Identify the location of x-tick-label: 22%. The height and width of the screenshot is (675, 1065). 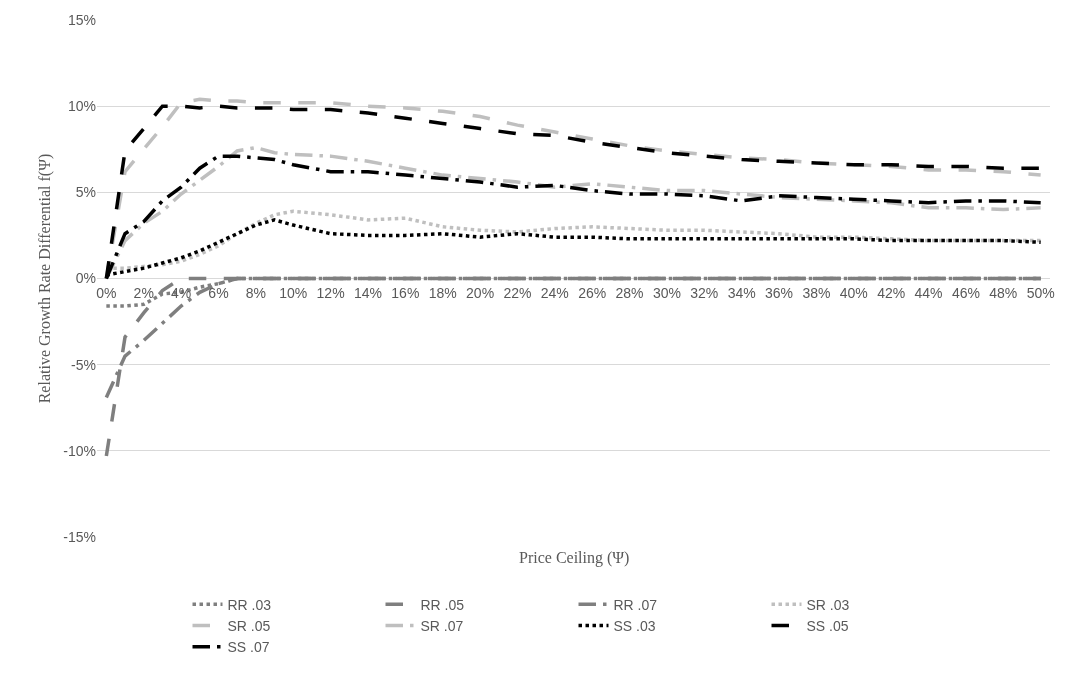
(517, 292).